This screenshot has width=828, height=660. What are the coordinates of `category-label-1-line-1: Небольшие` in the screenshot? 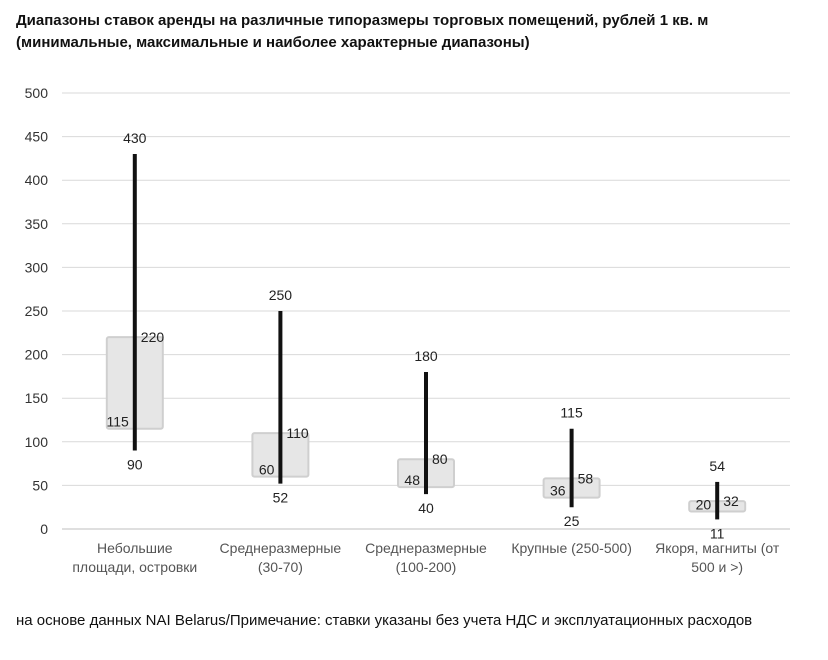 It's located at (135, 548).